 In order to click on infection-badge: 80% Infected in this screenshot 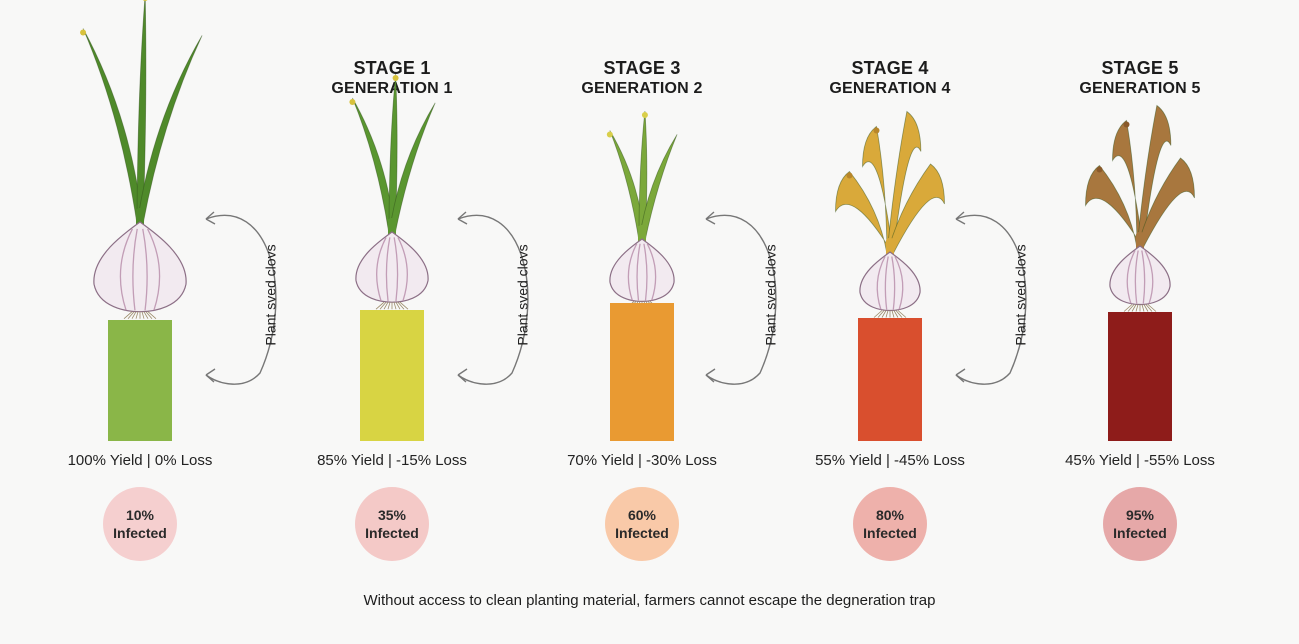, I will do `click(890, 524)`.